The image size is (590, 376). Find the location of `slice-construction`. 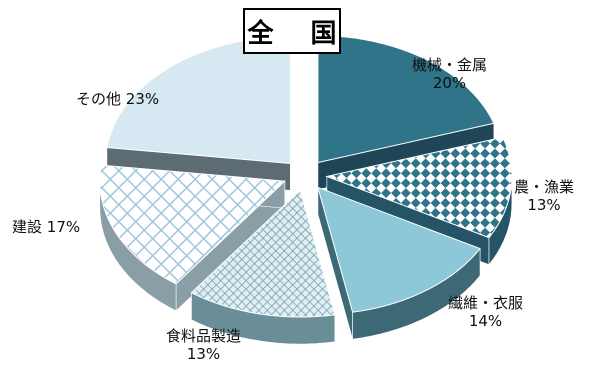

slice-construction is located at coordinates (192, 238).